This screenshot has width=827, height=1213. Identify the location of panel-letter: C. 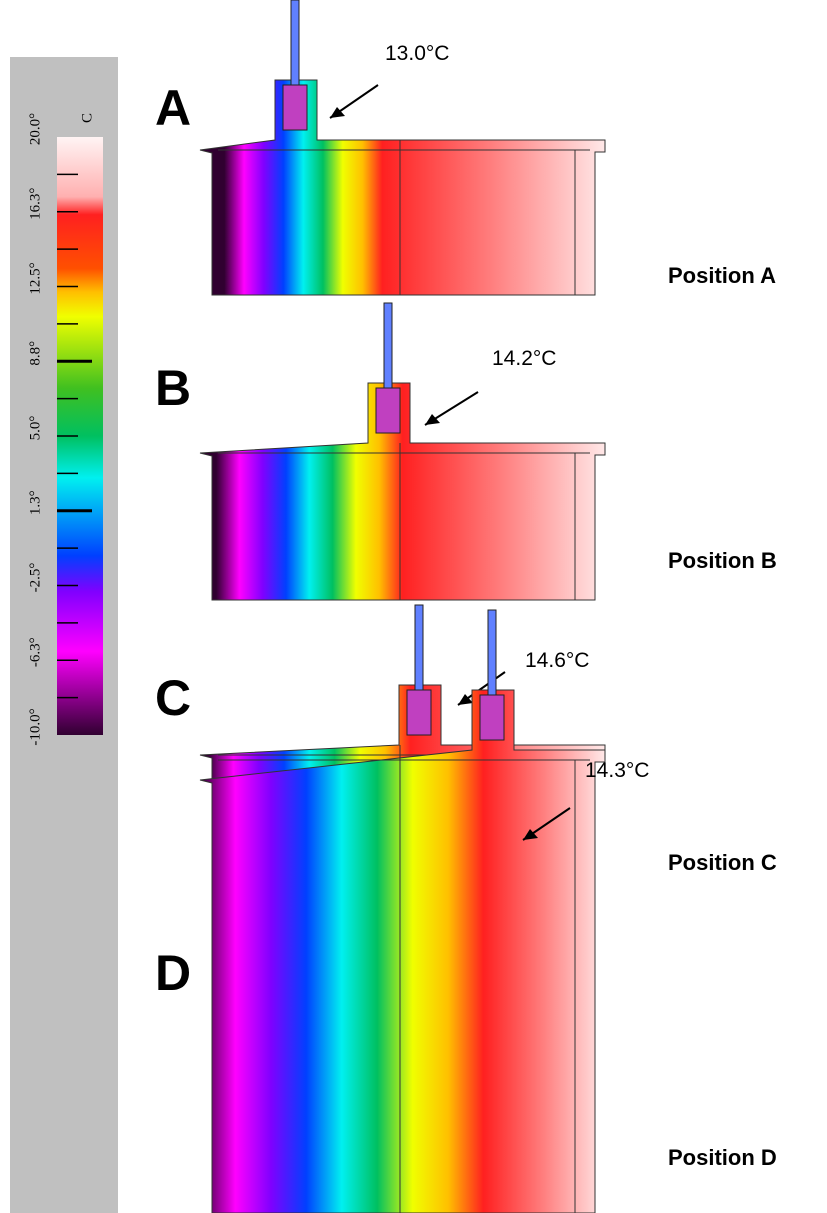
(173, 698).